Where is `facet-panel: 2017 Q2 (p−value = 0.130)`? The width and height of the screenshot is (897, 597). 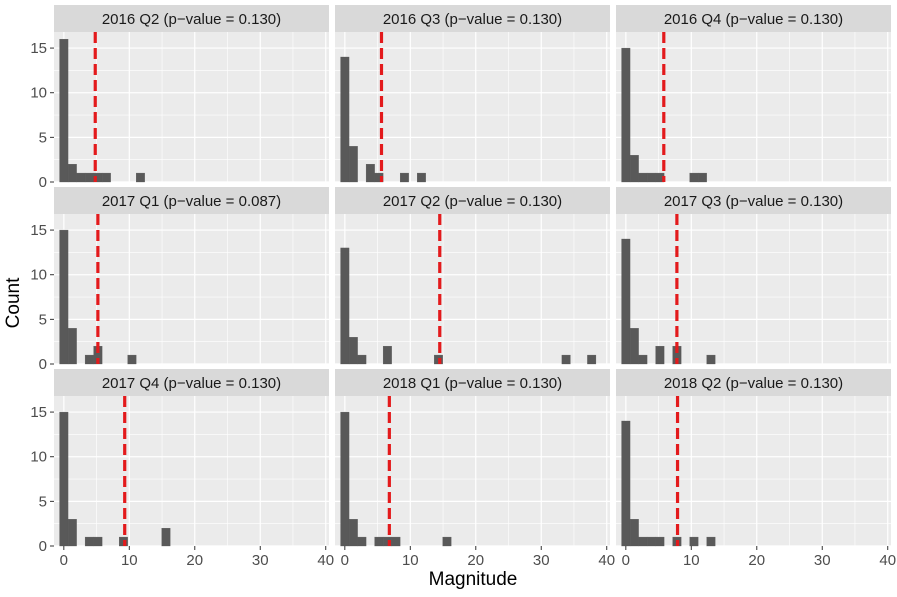
facet-panel: 2017 Q2 (p−value = 0.130) is located at coordinates (472, 276).